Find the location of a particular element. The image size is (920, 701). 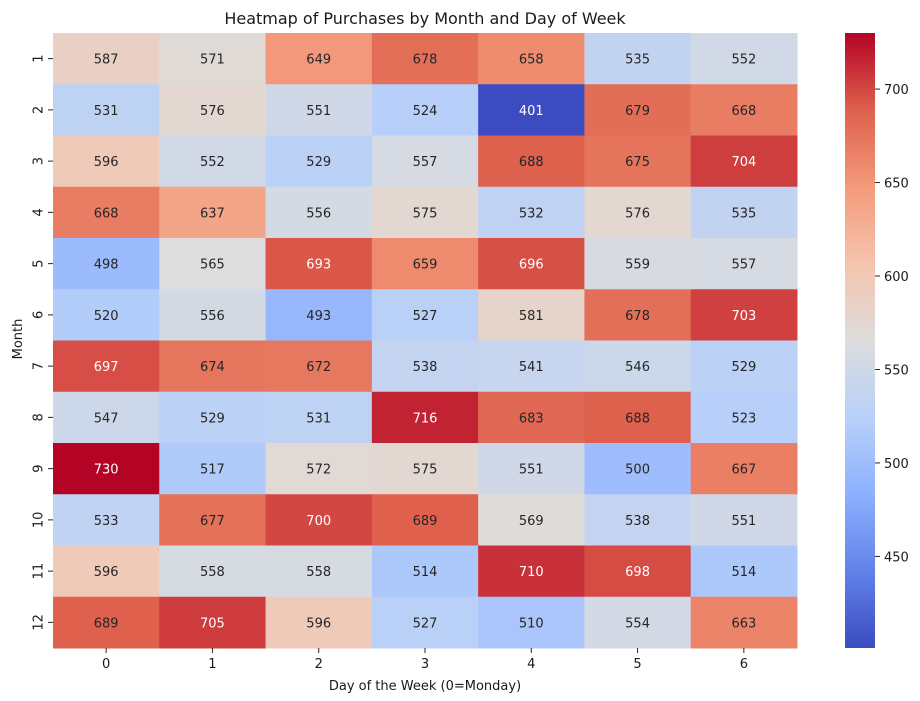

x-tick-label: 3 is located at coordinates (425, 664).